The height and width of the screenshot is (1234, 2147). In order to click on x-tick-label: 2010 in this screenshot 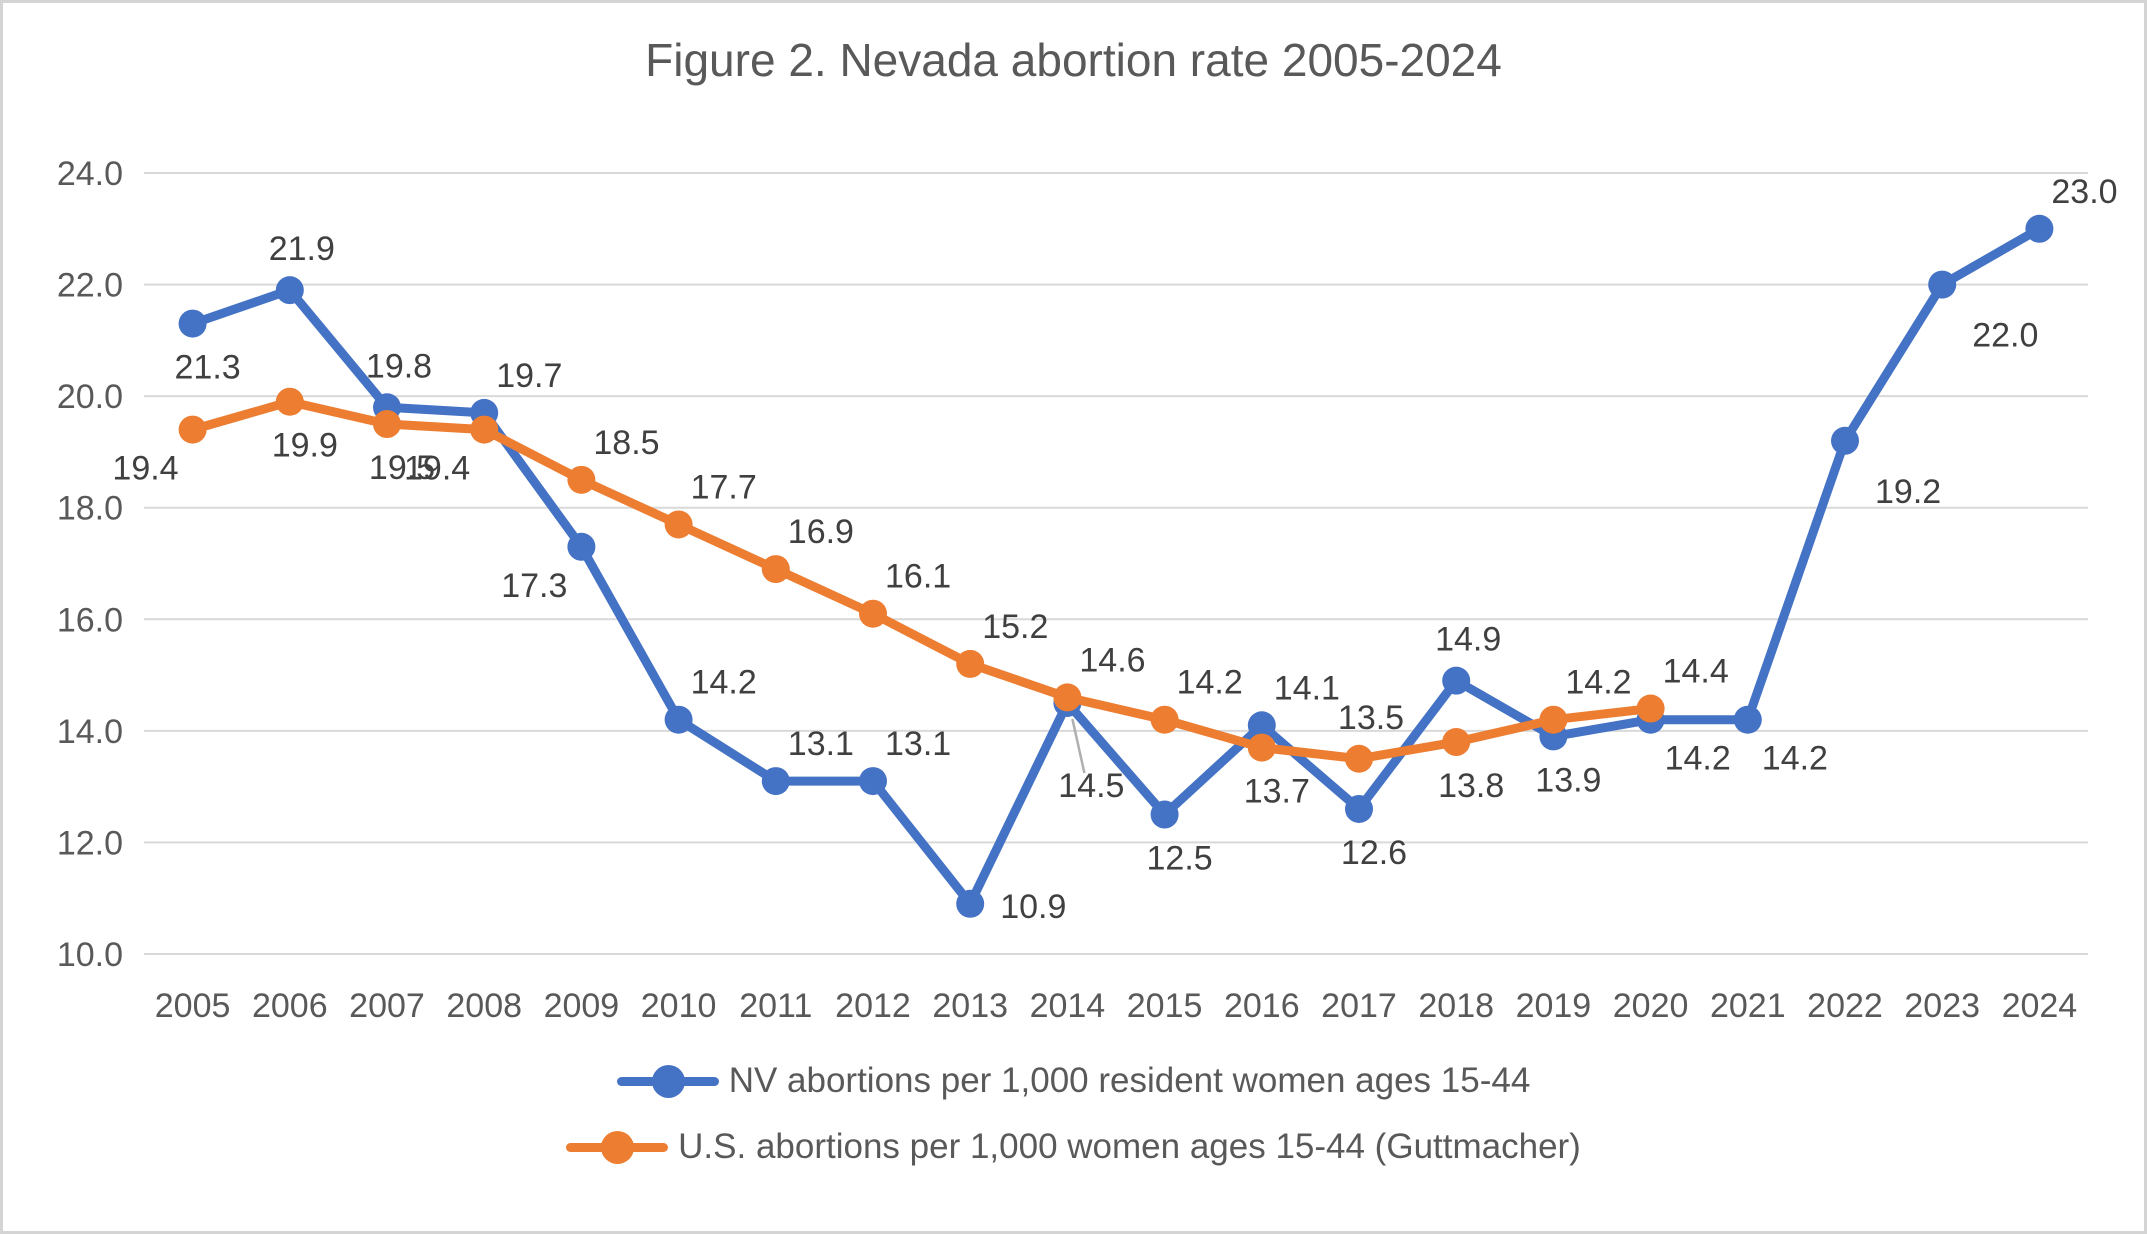, I will do `click(679, 1006)`.